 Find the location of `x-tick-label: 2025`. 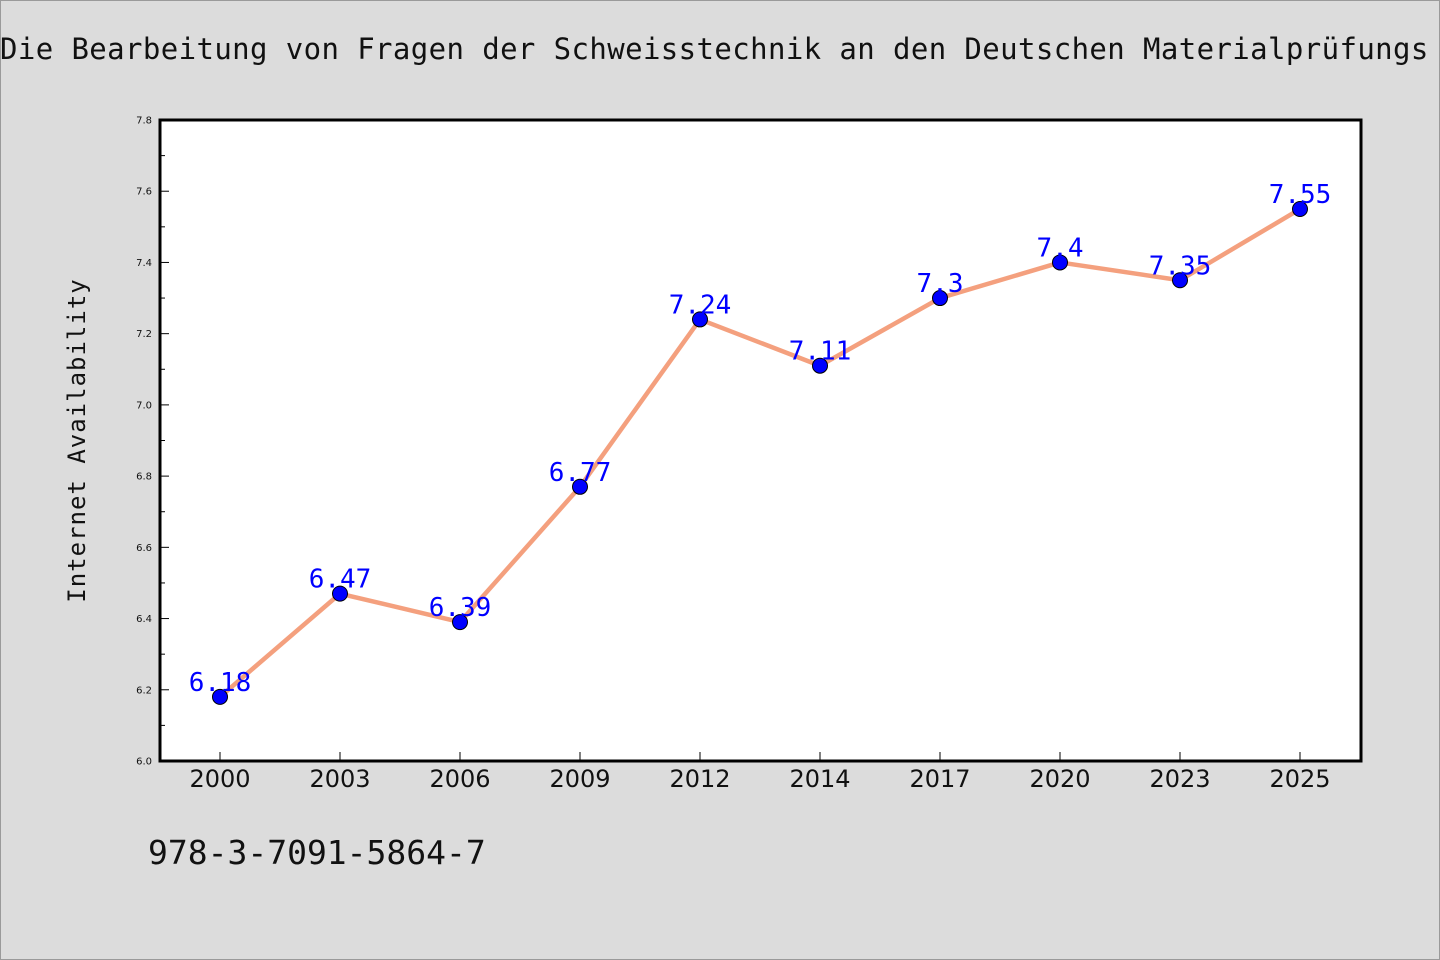

x-tick-label: 2025 is located at coordinates (1299, 779).